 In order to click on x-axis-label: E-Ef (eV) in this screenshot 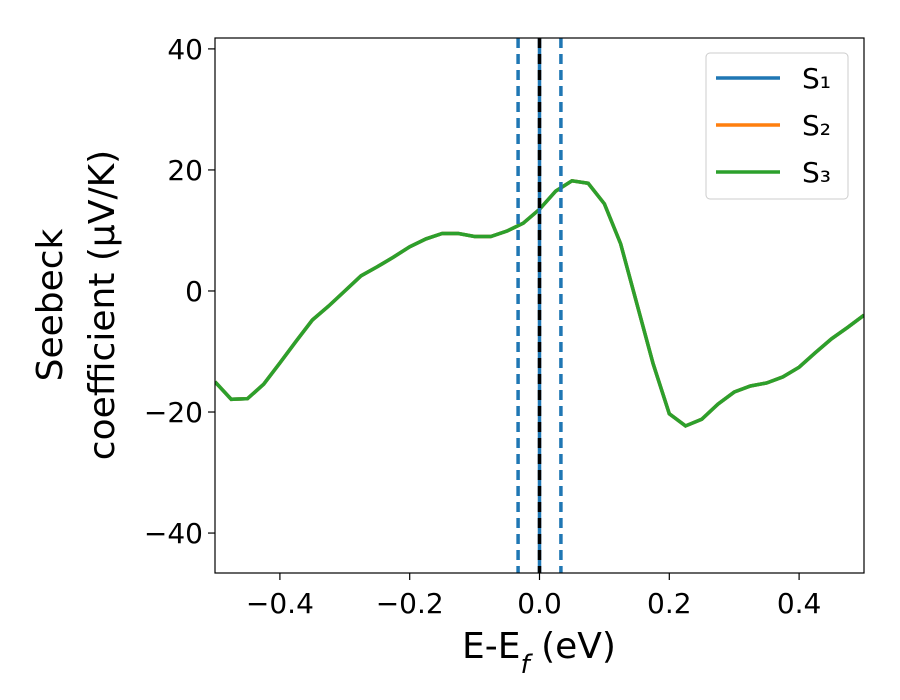, I will do `click(539, 653)`.